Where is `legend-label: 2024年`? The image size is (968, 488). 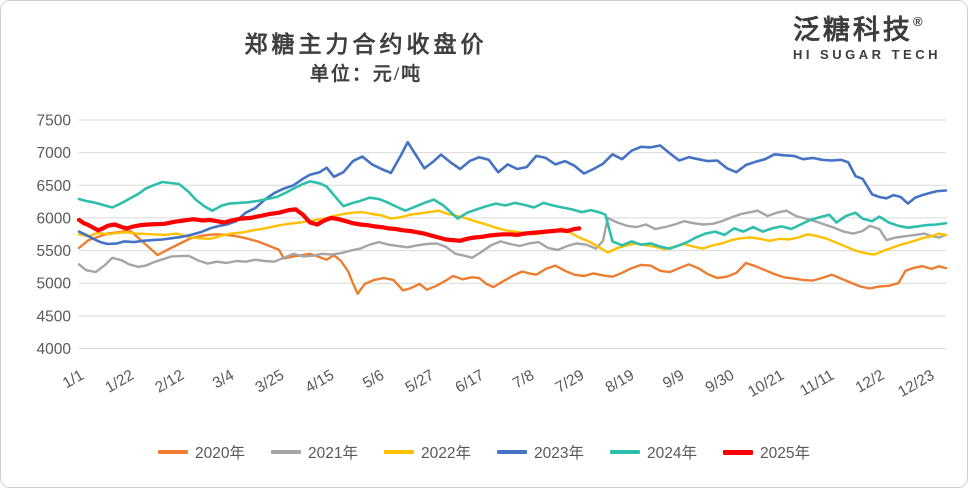
legend-label: 2024年 is located at coordinates (671, 453).